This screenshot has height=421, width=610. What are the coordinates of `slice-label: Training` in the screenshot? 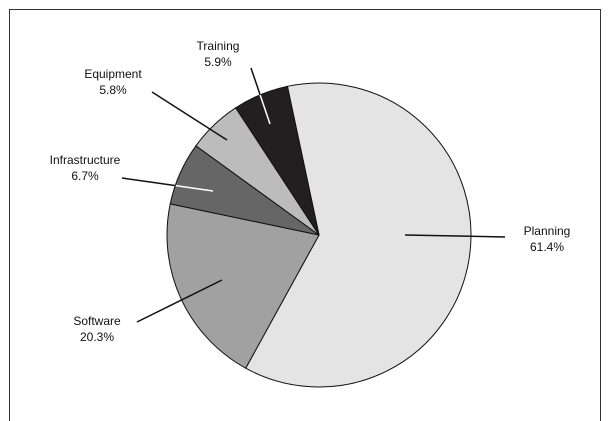 It's located at (218, 46).